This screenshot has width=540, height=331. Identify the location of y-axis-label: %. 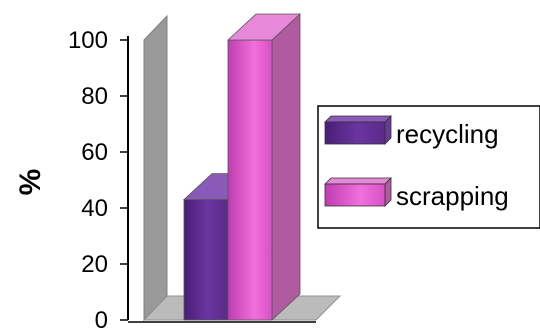
(30, 182).